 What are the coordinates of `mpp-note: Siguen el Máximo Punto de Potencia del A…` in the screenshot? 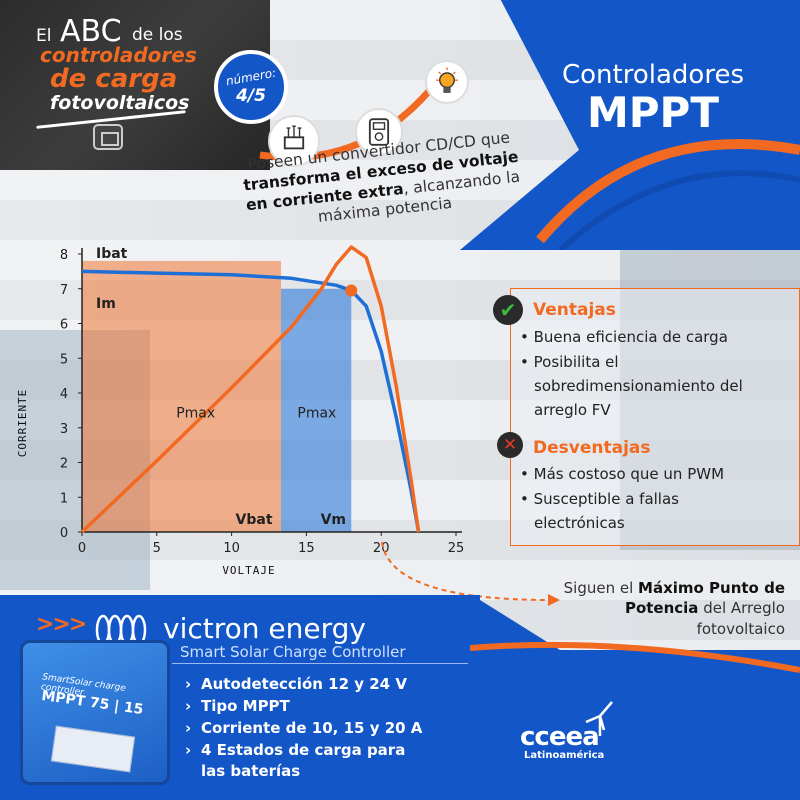 It's located at (674, 608).